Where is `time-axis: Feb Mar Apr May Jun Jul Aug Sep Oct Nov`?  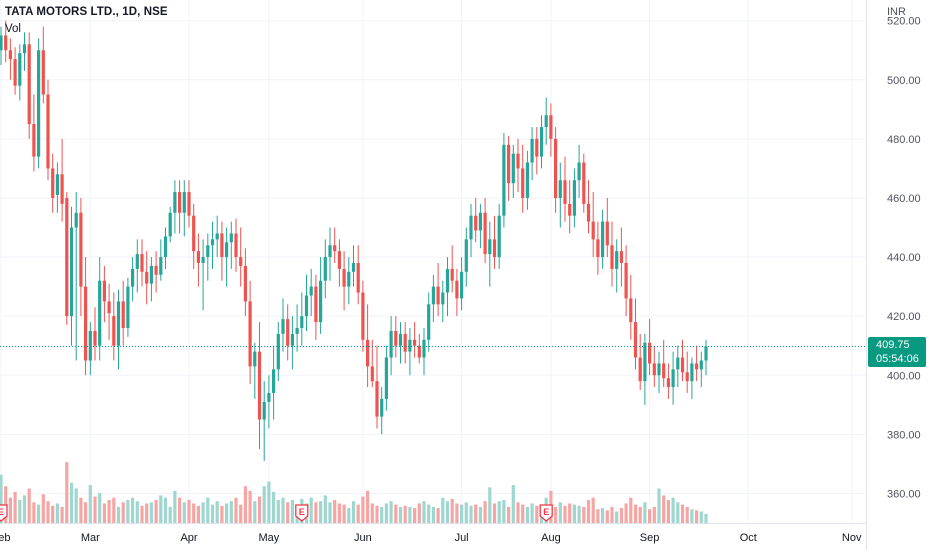 time-axis: Feb Mar Apr May Jun Jul Aug Sep Oct Nov is located at coordinates (431, 538).